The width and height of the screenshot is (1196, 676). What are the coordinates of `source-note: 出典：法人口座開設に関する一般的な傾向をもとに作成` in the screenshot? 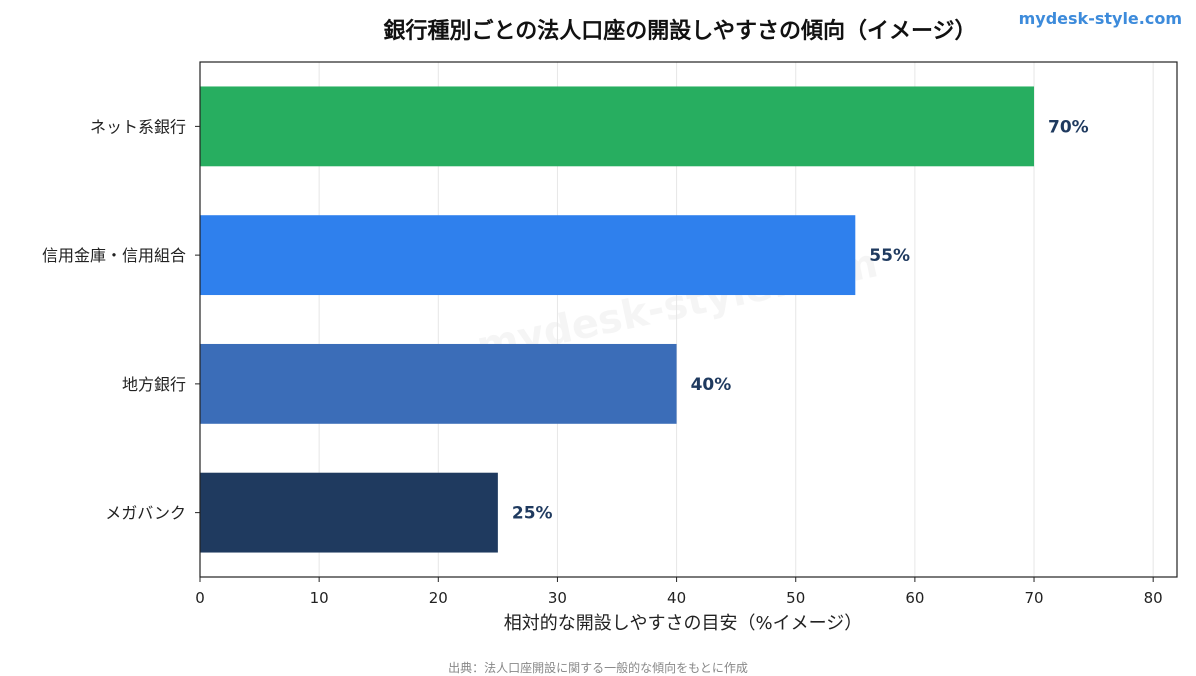 It's located at (598, 667).